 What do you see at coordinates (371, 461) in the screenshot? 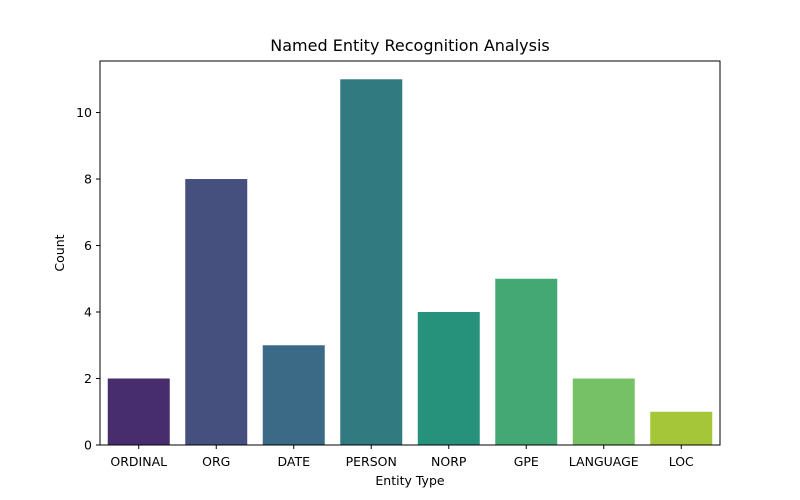
I see `x-tick-label: PERSON` at bounding box center [371, 461].